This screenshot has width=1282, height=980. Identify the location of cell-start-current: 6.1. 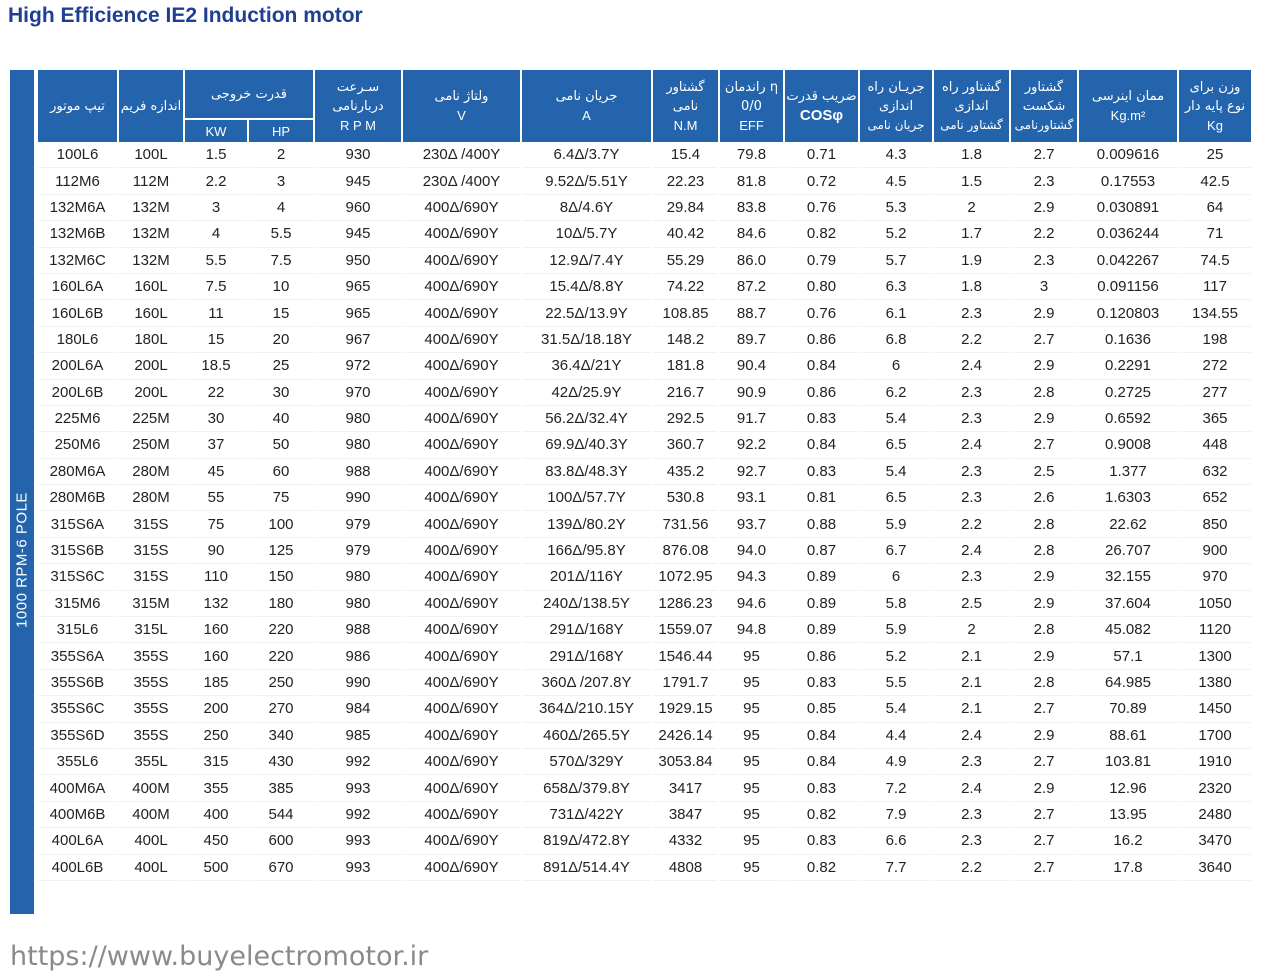
(896, 313).